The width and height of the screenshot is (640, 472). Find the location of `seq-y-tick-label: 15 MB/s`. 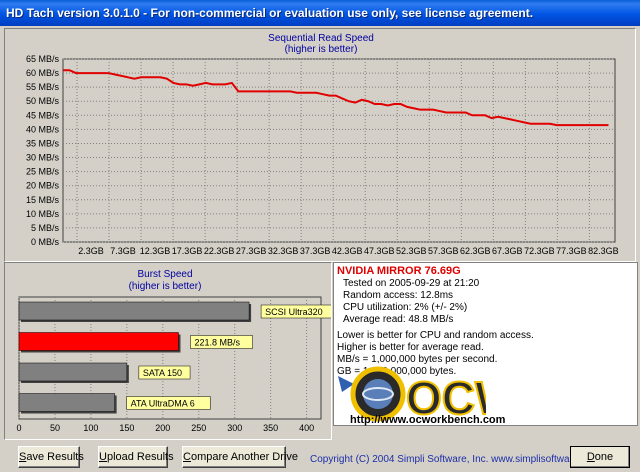

seq-y-tick-label: 15 MB/s is located at coordinates (43, 200).